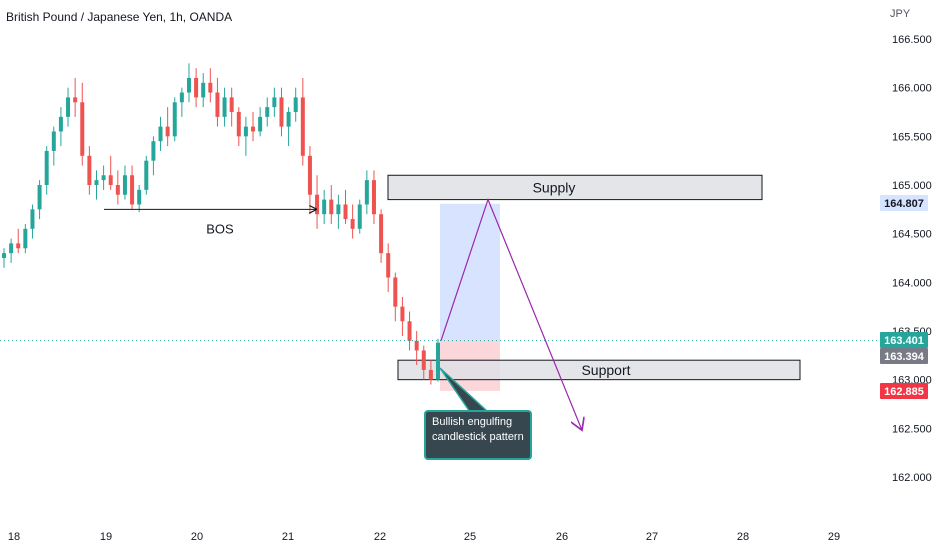 The image size is (932, 550). I want to click on callout-line-1: Bullish engulfing, so click(472, 422).